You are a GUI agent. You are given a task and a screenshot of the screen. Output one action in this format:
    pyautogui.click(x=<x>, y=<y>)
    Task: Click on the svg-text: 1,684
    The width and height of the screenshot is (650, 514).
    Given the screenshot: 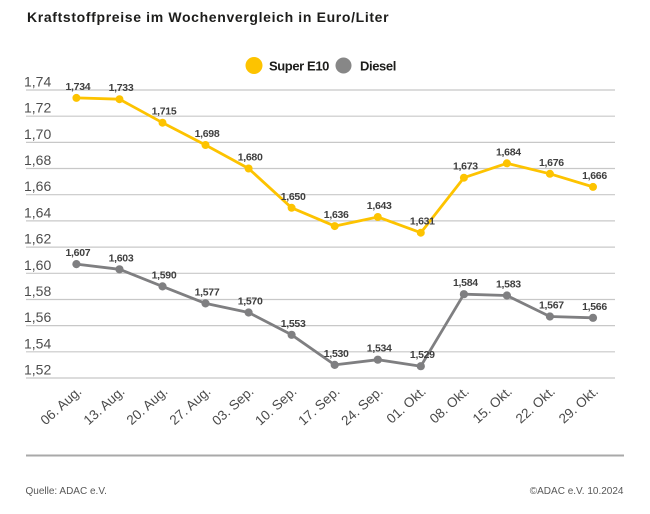 What is the action you would take?
    pyautogui.click(x=508, y=152)
    